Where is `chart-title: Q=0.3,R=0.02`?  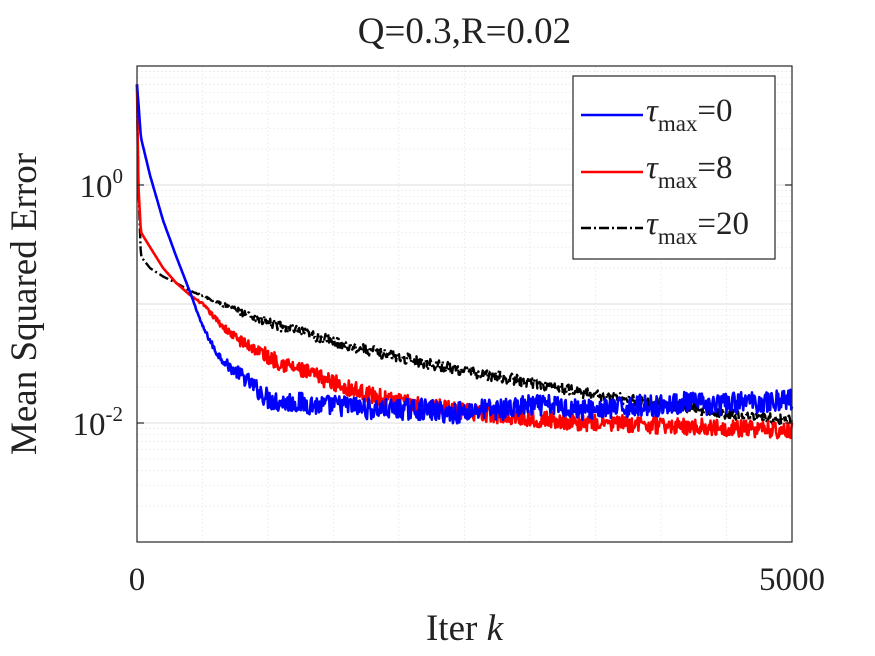
chart-title: Q=0.3,R=0.02 is located at coordinates (464, 31).